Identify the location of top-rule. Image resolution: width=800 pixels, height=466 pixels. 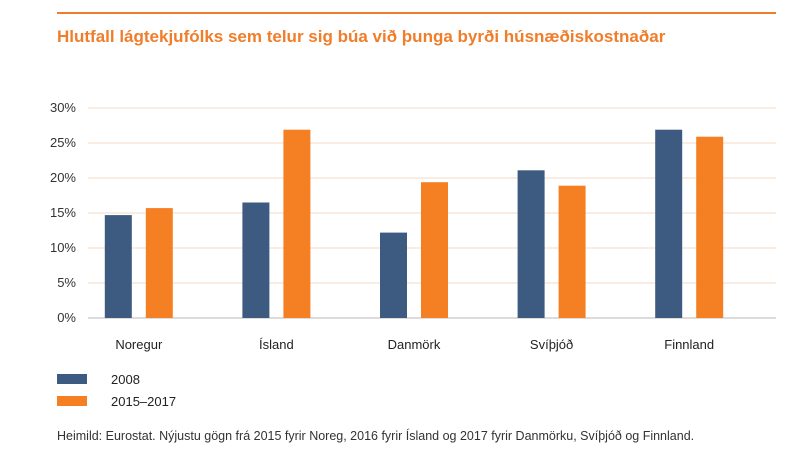
(416, 13).